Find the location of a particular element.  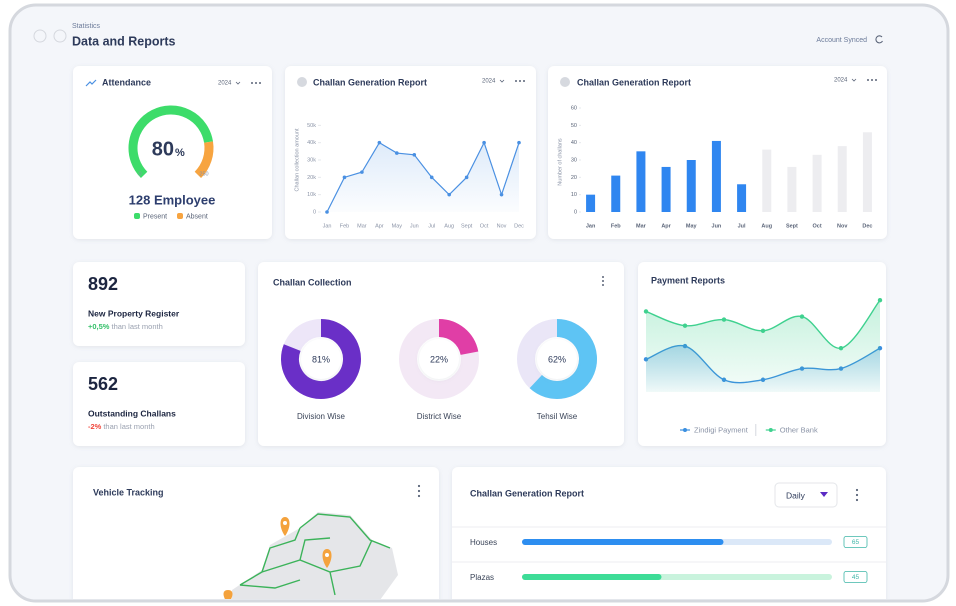

employee-total: 128 Employee is located at coordinates (172, 199).